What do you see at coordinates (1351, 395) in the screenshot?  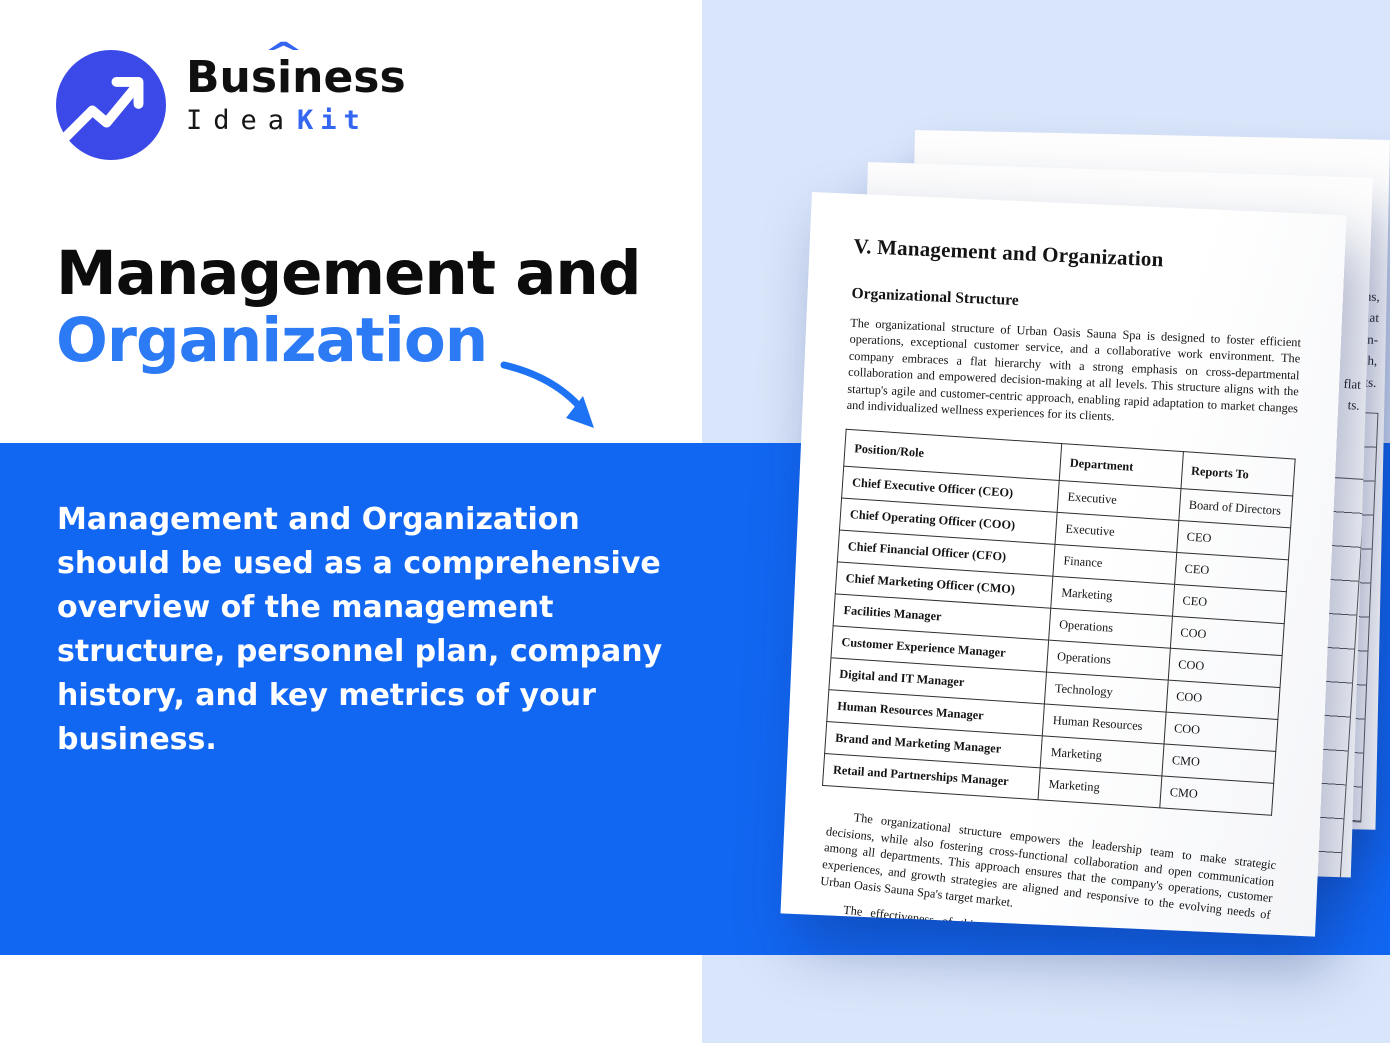 I see `middle-sheet-text-fragments: flat ts.` at bounding box center [1351, 395].